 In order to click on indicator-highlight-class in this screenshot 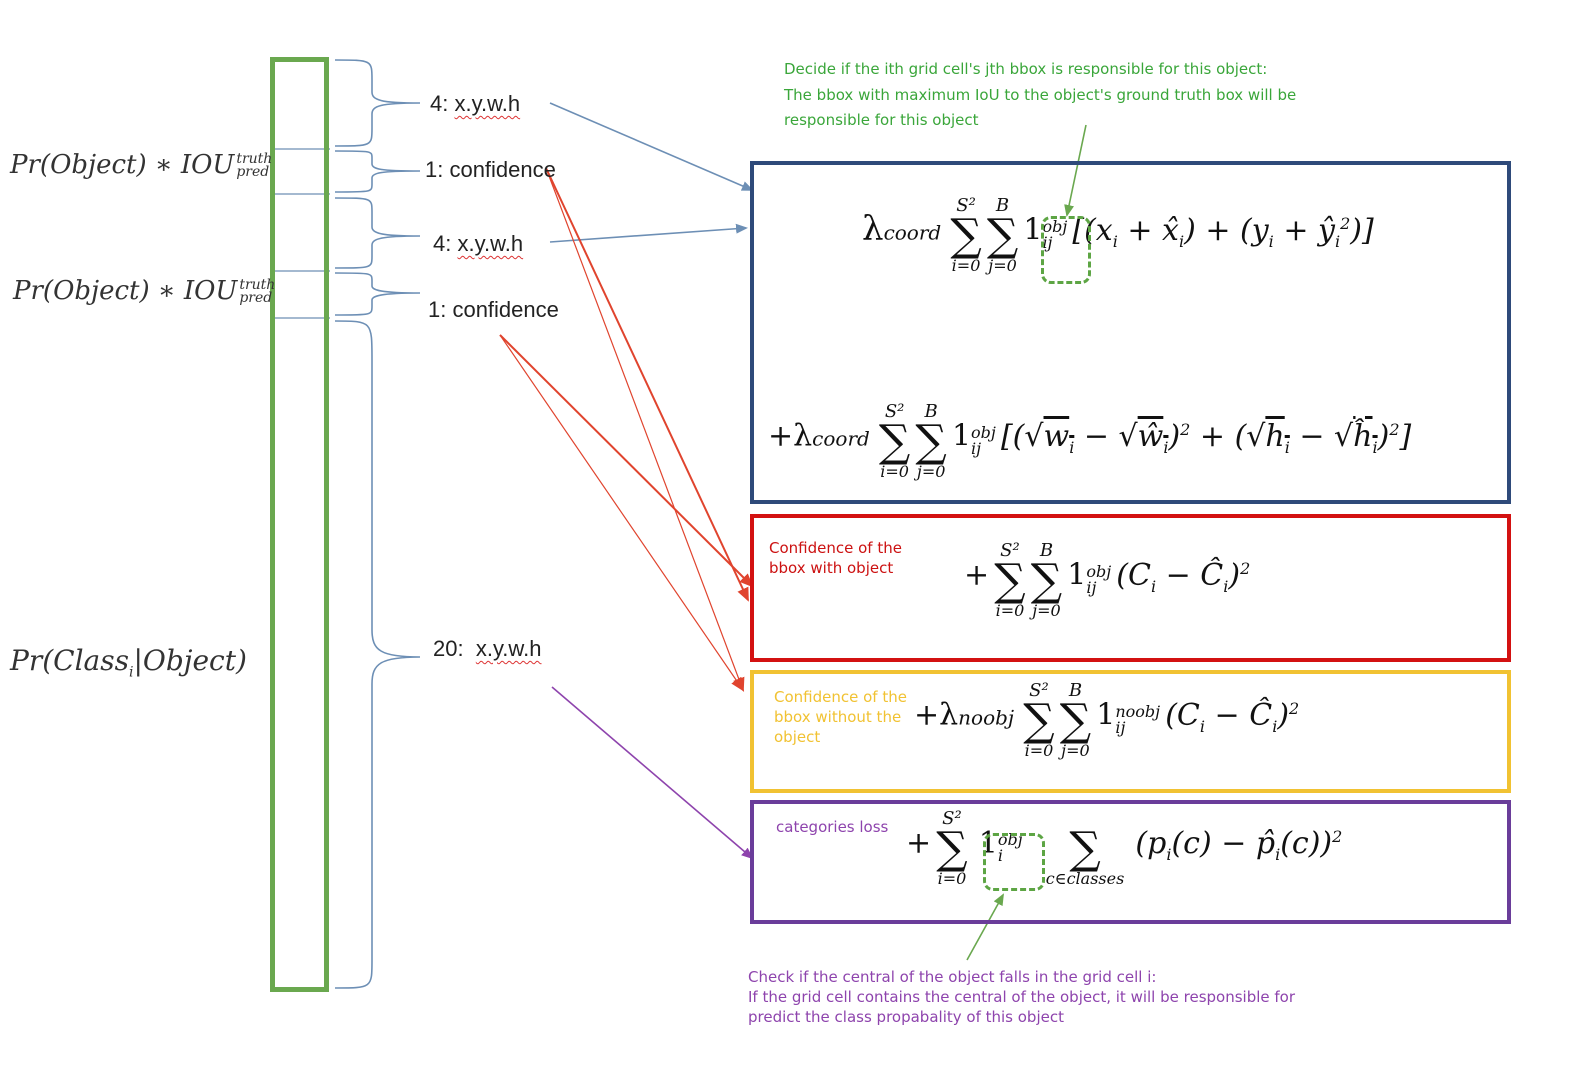, I will do `click(1014, 862)`.